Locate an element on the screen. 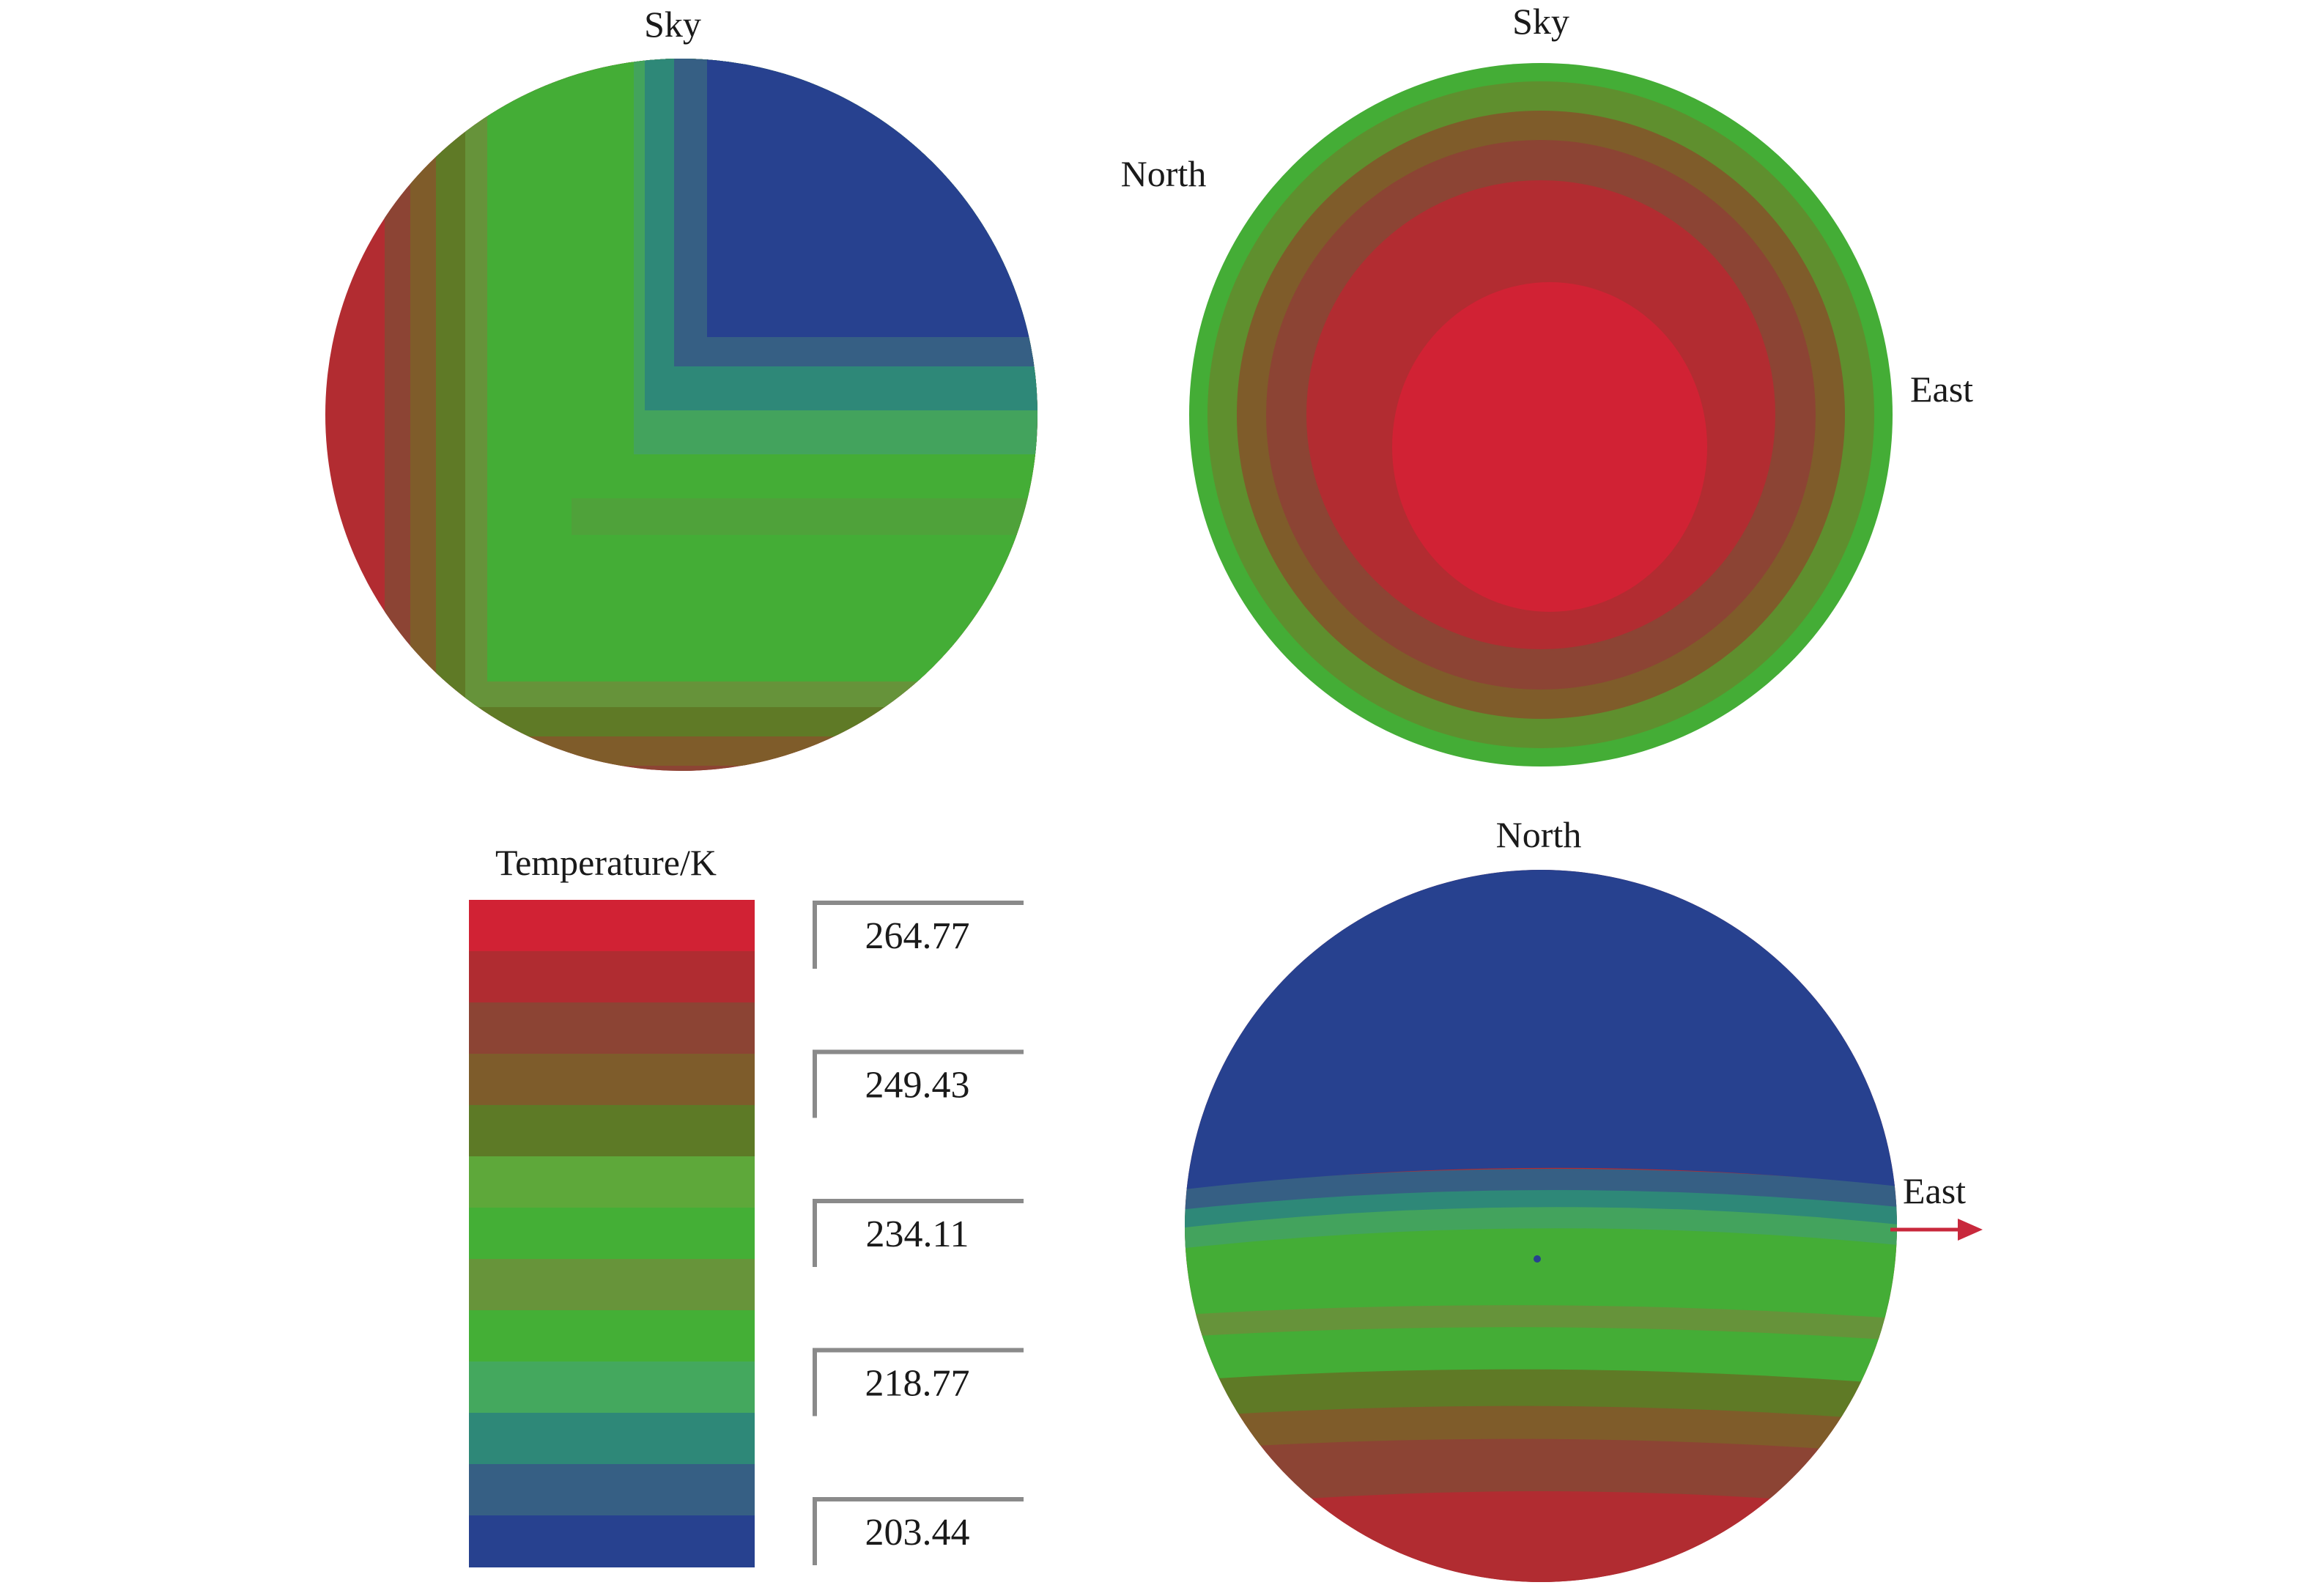 The image size is (2308, 1596). legend-tick-list: 264.77 249.43 234.11 218.77 203.44 is located at coordinates (919, 1233).